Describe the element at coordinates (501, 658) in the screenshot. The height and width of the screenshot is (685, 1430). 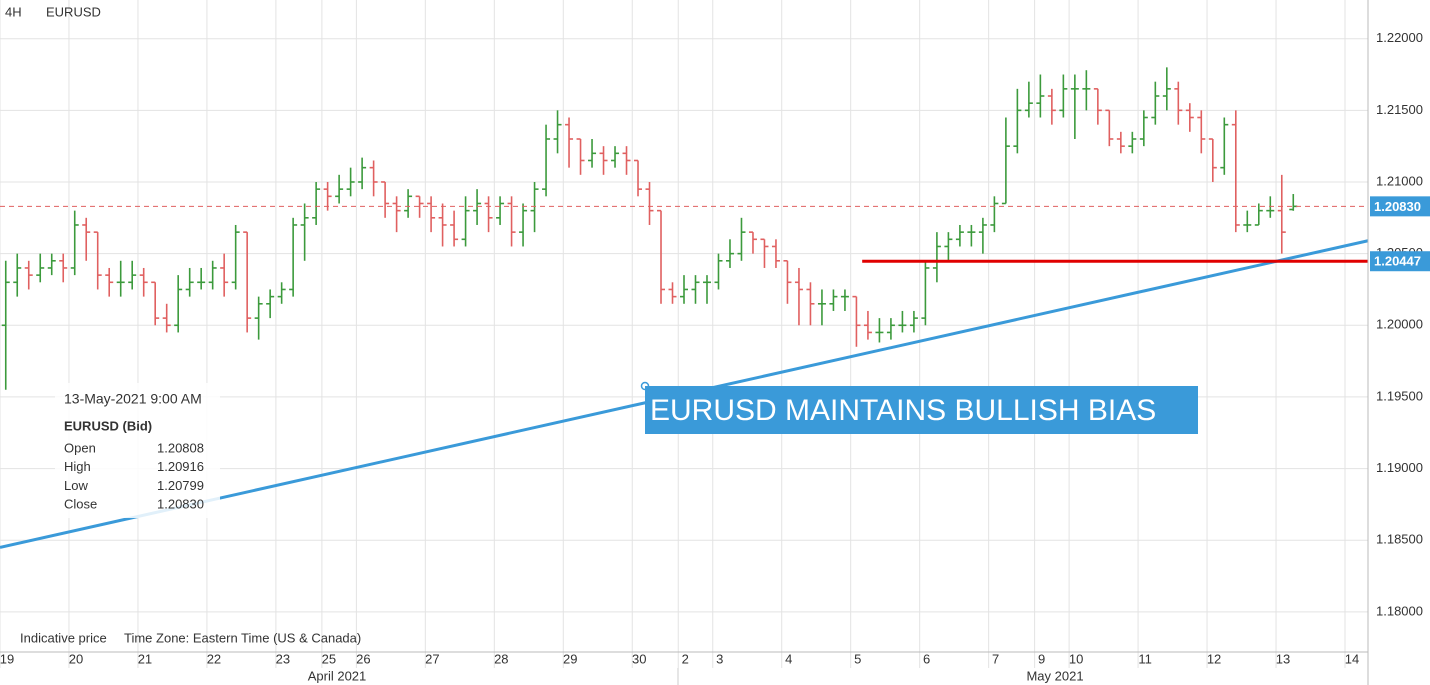
I see `x-tick-label: 28` at that location.